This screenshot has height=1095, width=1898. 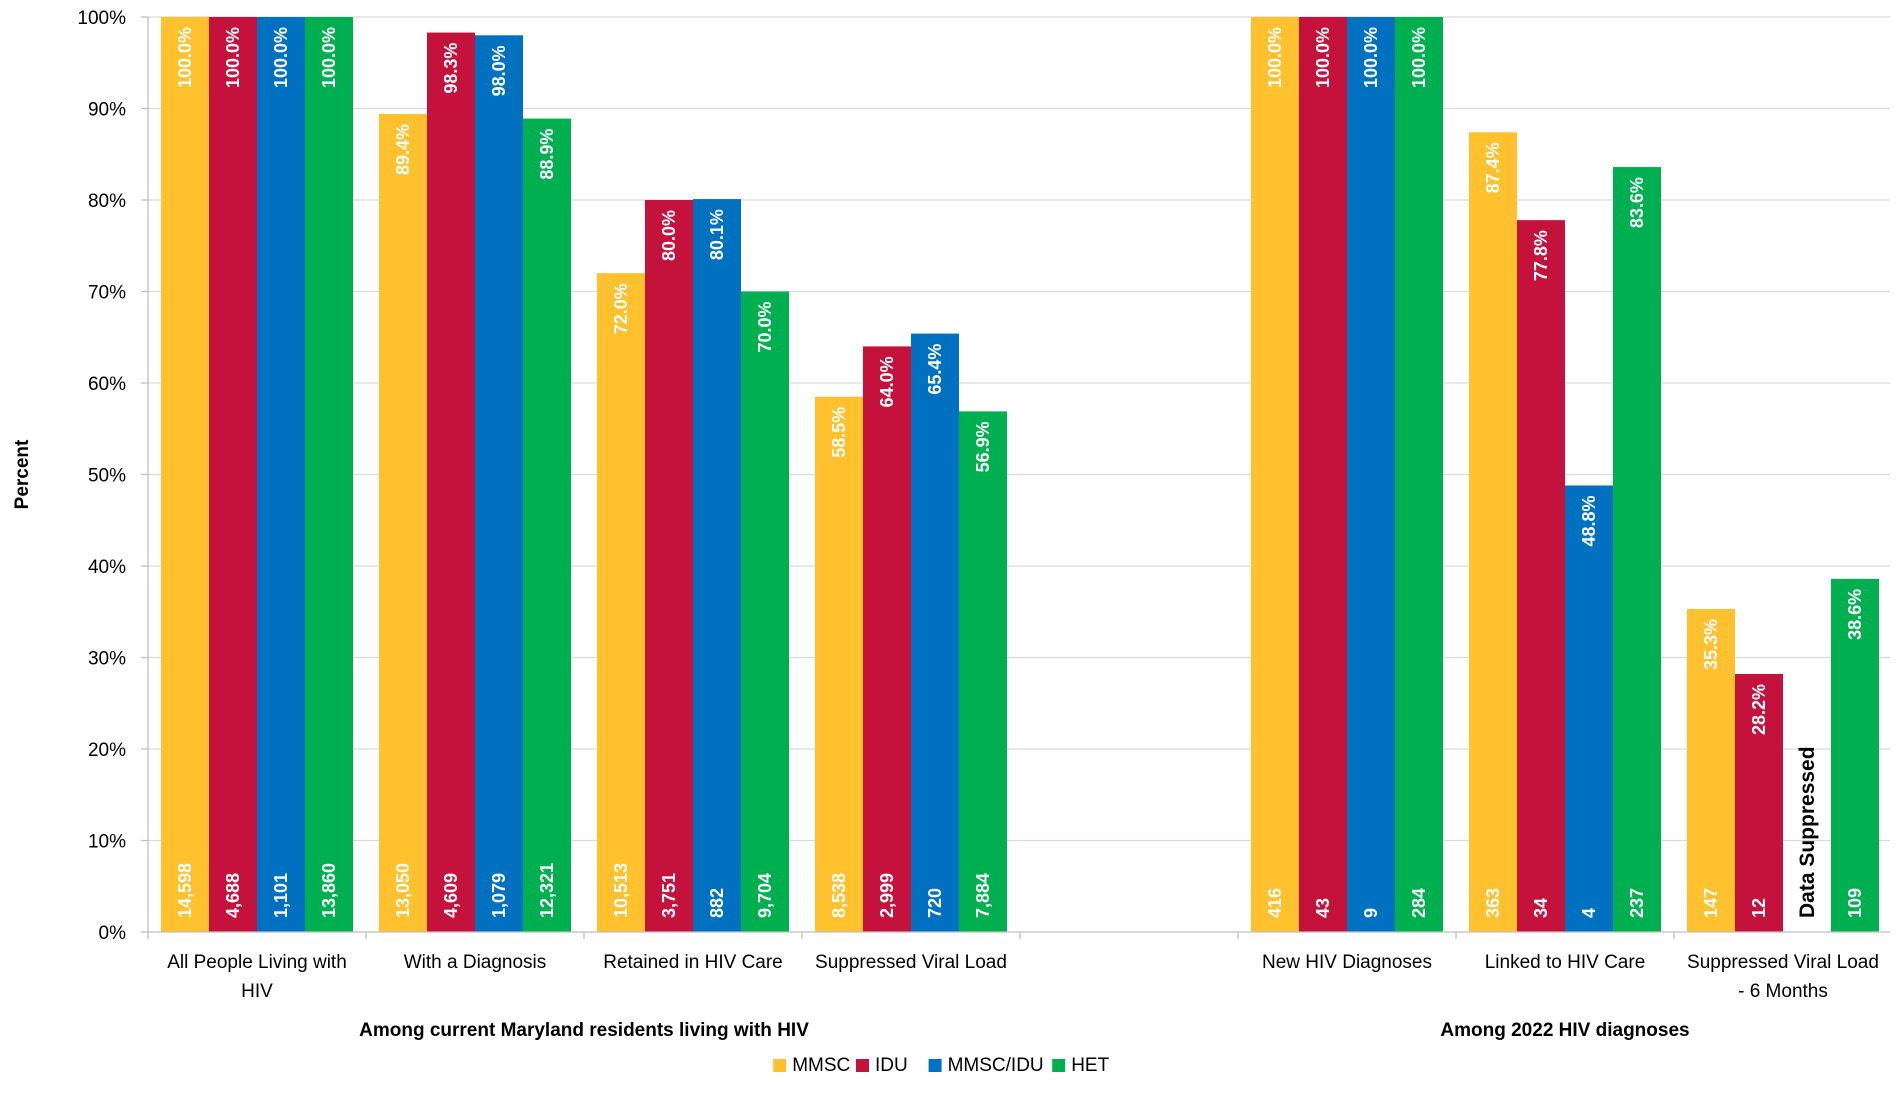 I want to click on bar-count-label: 8,538, so click(x=839, y=895).